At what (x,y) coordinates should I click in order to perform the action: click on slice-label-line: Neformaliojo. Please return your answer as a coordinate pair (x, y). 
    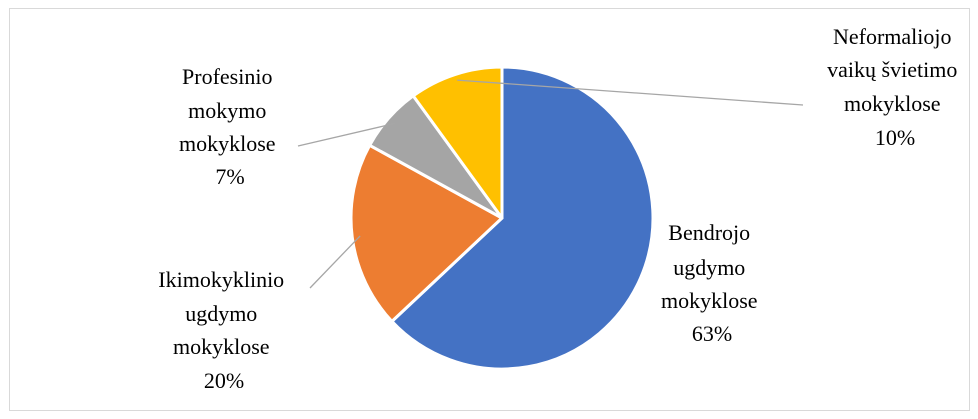
    Looking at the image, I should click on (892, 36).